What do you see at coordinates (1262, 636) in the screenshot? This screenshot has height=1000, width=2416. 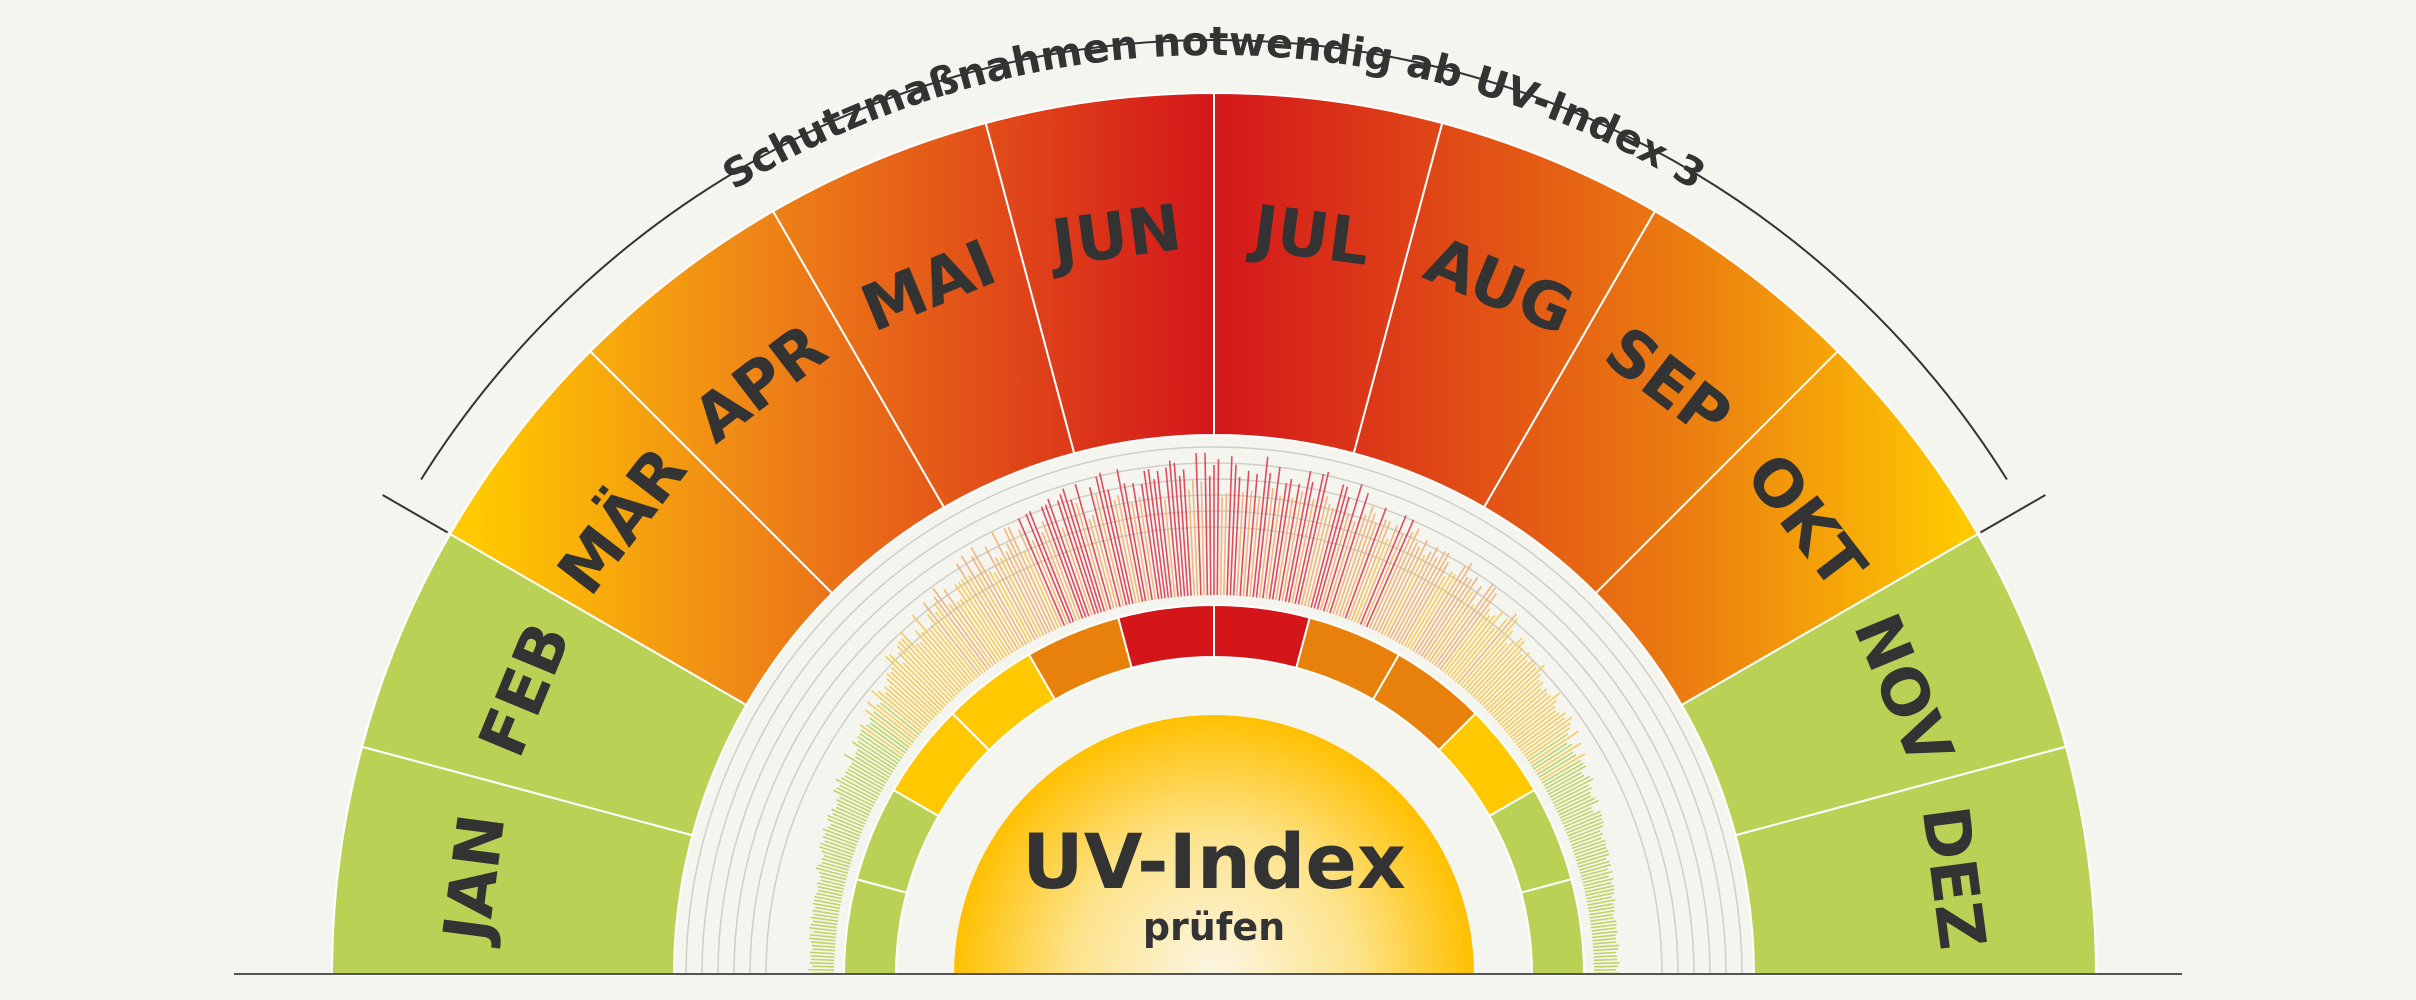 I see `level-segment-jul` at bounding box center [1262, 636].